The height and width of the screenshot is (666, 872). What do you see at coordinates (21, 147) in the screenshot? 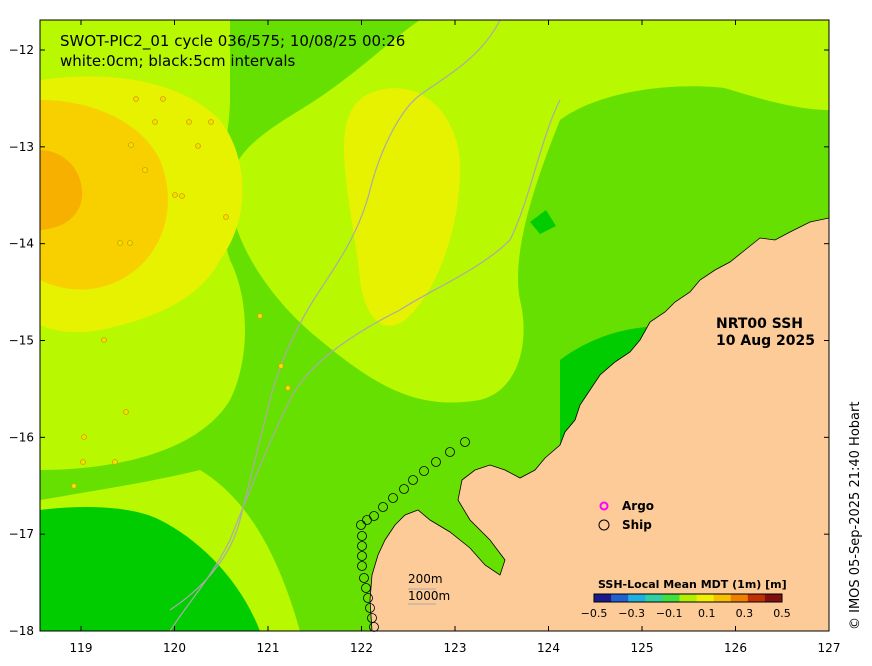
I see `lat-tick-label: −13` at bounding box center [21, 147].